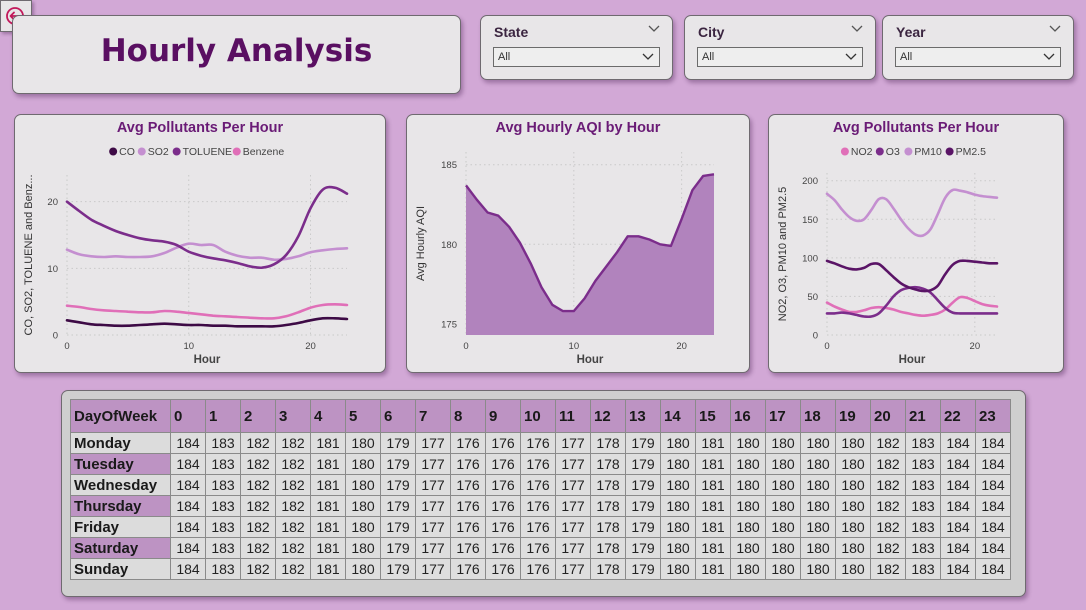 This screenshot has height=610, width=1086. Describe the element at coordinates (433, 416) in the screenshot. I see `matrix-header-hour: 7` at that location.